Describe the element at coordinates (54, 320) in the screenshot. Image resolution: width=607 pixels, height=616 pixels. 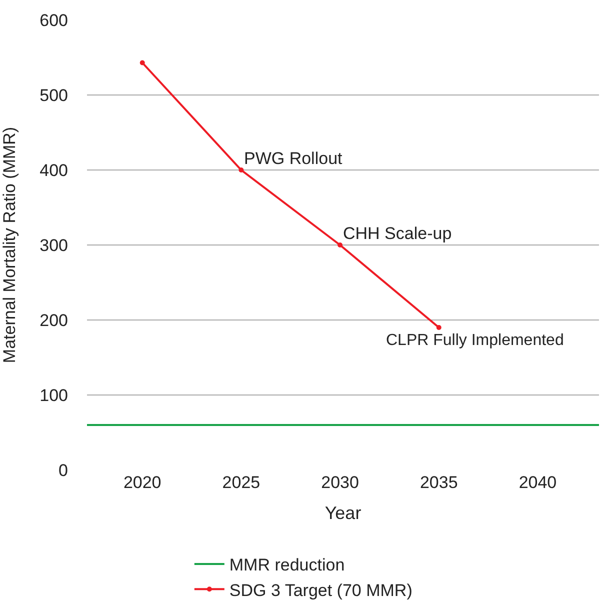
I see `y-tick-label: 200` at that location.